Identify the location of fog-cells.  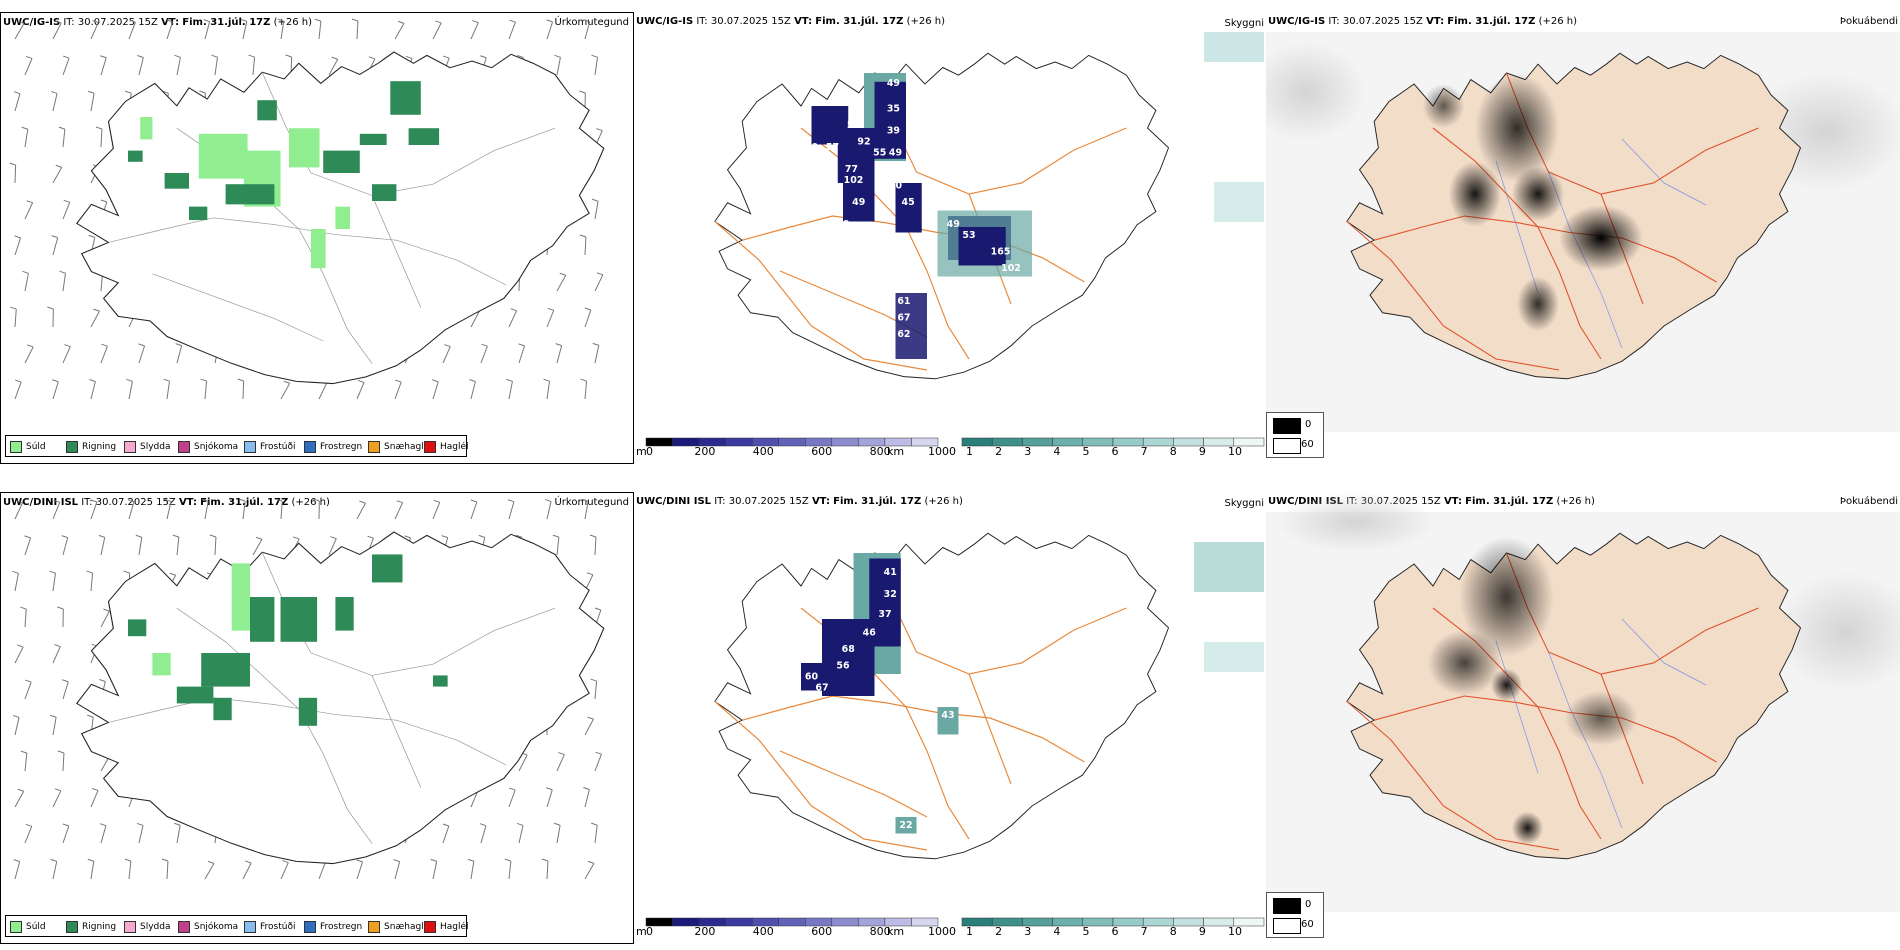
(1532, 202).